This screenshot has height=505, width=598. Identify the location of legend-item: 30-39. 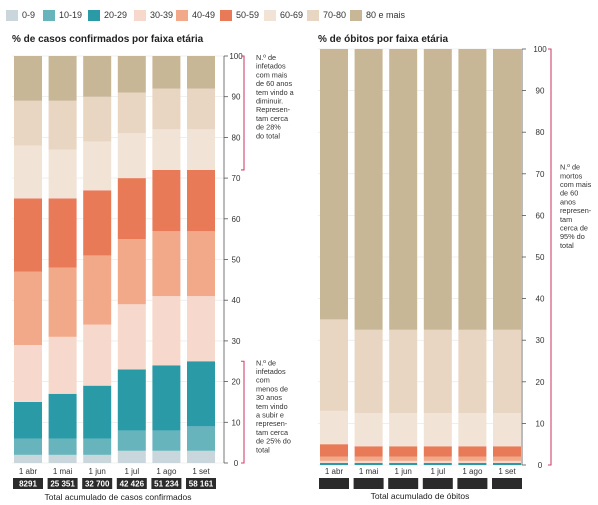
(153, 15).